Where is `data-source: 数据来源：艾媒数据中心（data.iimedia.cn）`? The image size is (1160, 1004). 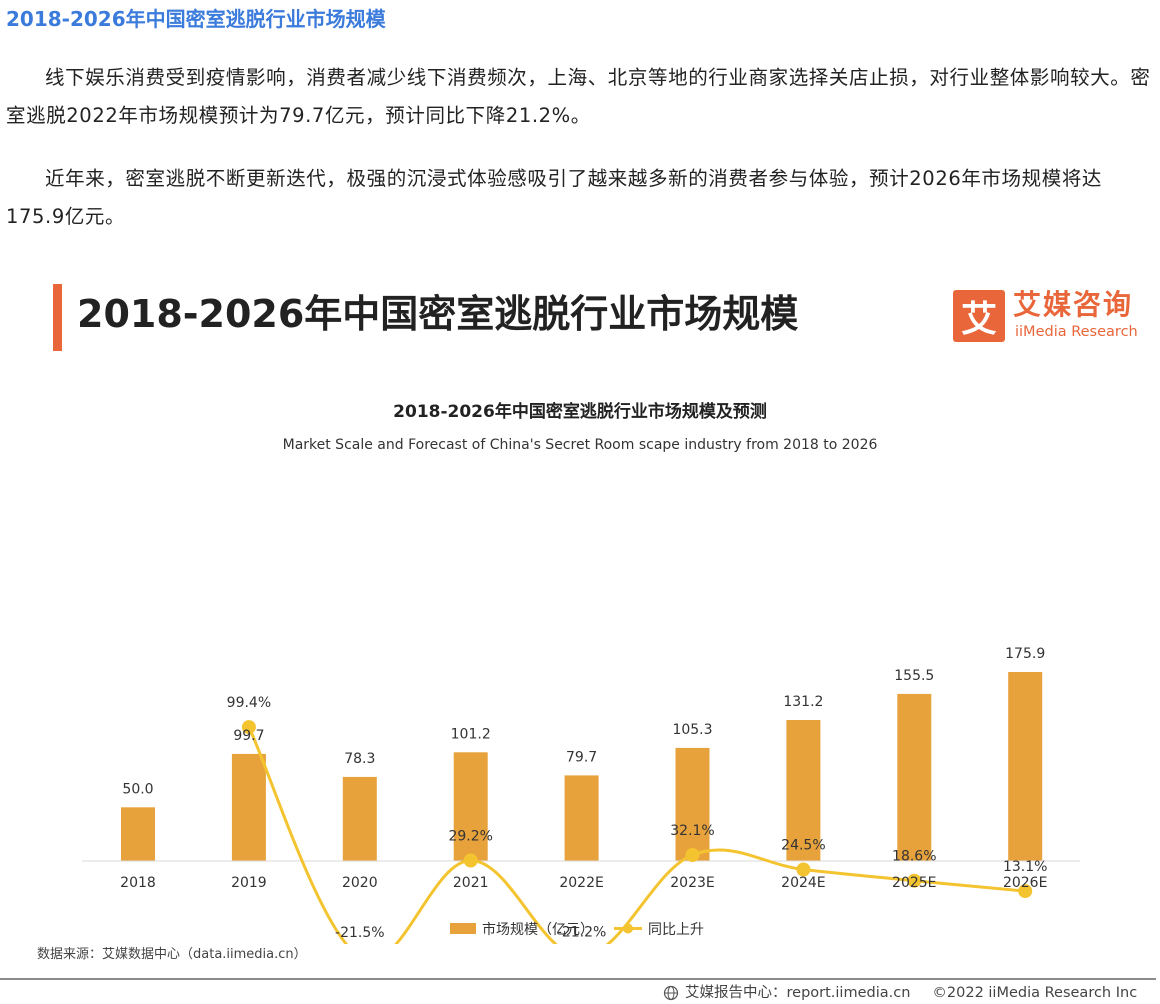
data-source: 数据来源：艾媒数据中心（data.iimedia.cn） is located at coordinates (172, 954).